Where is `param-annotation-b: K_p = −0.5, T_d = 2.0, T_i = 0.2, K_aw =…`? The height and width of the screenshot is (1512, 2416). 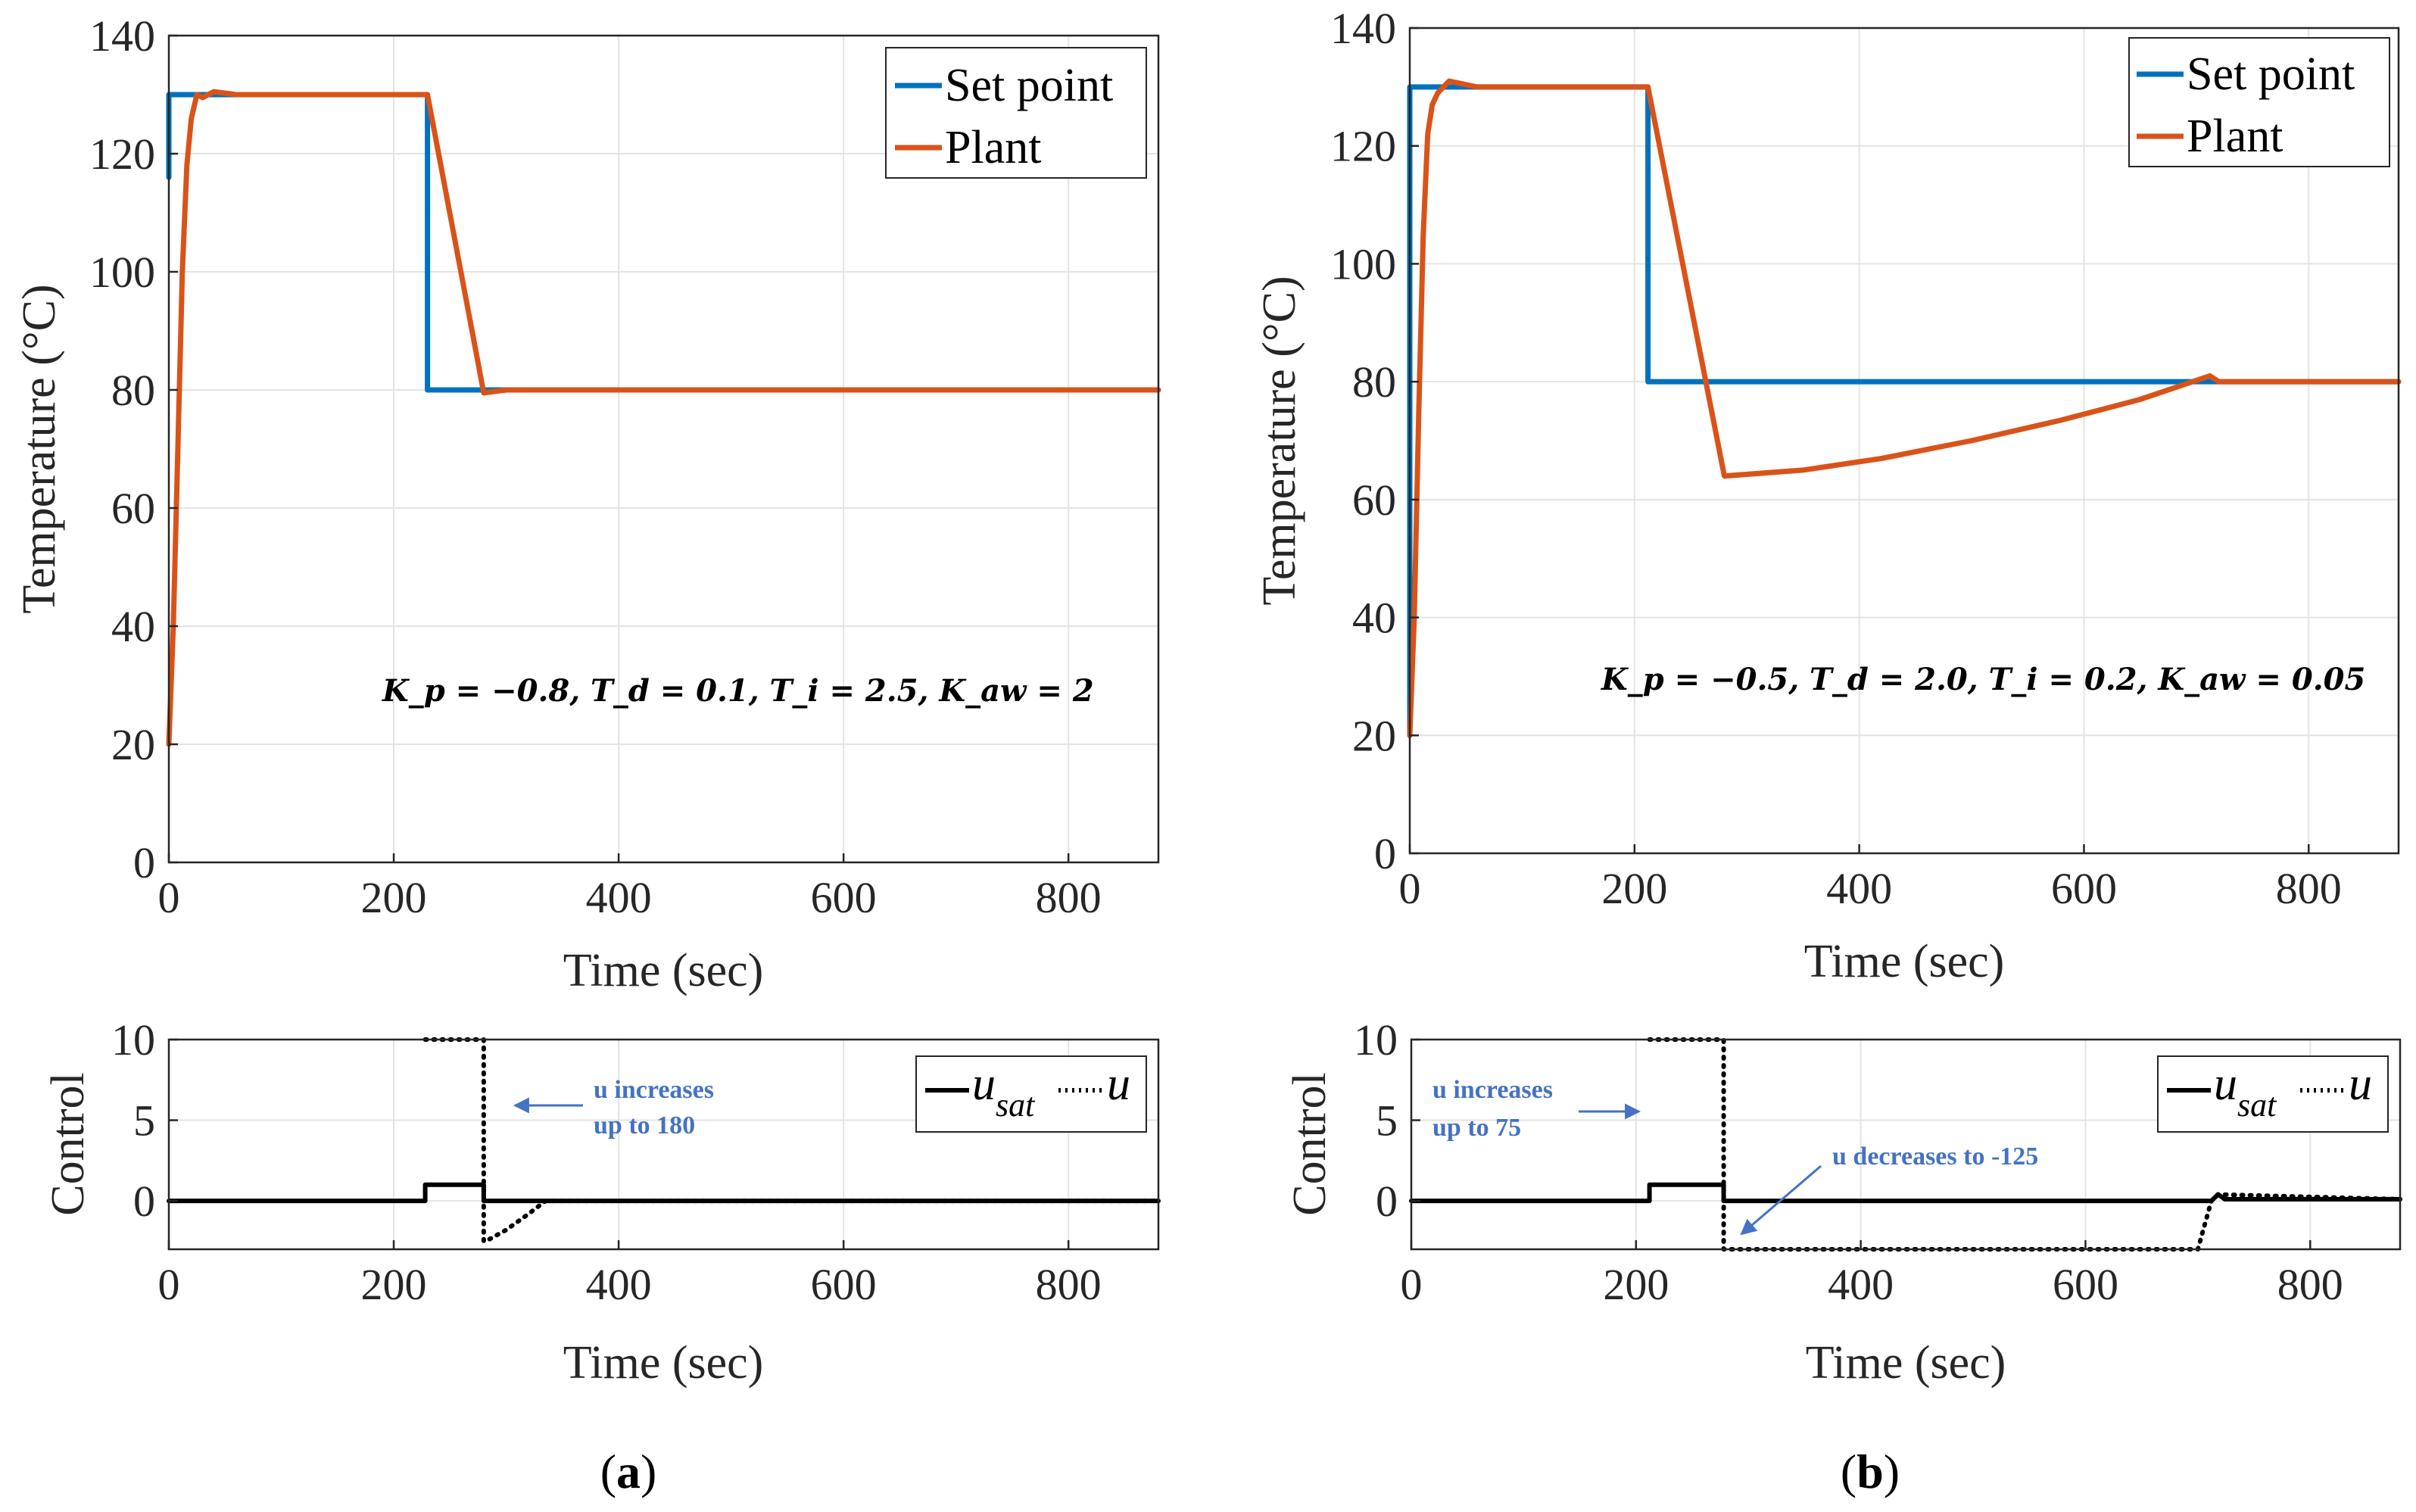 param-annotation-b: K_p = −0.5, T_d = 2.0, T_i = 0.2, K_aw =… is located at coordinates (1983, 679).